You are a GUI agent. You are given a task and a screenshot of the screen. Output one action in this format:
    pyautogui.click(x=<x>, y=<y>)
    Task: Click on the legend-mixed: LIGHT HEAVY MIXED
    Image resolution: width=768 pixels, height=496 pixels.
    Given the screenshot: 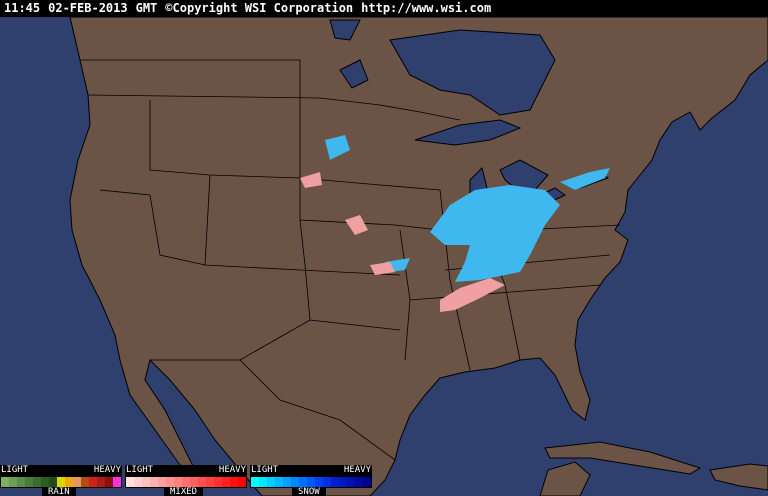 What is the action you would take?
    pyautogui.click(x=186, y=480)
    